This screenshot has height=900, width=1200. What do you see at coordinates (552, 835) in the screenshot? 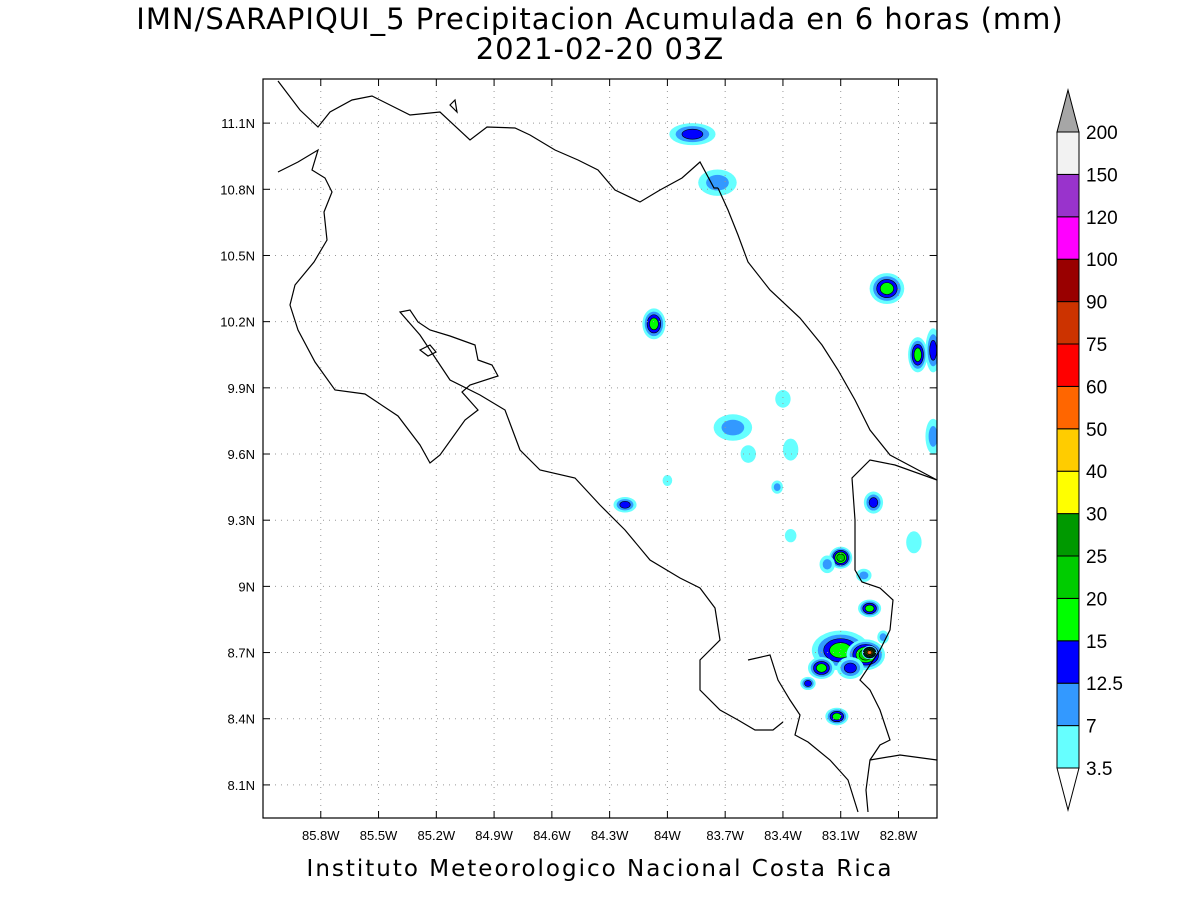
I see `lon-tick-label: 84.6W` at bounding box center [552, 835].